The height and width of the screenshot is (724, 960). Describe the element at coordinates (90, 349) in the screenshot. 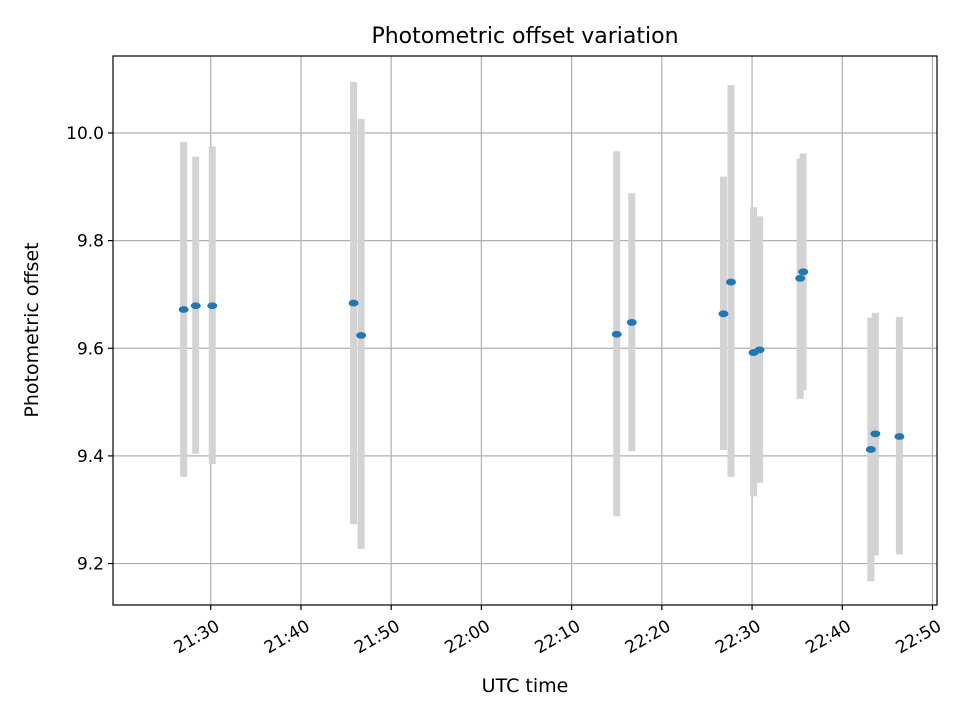

I see `y-tick-label: 9.6` at that location.